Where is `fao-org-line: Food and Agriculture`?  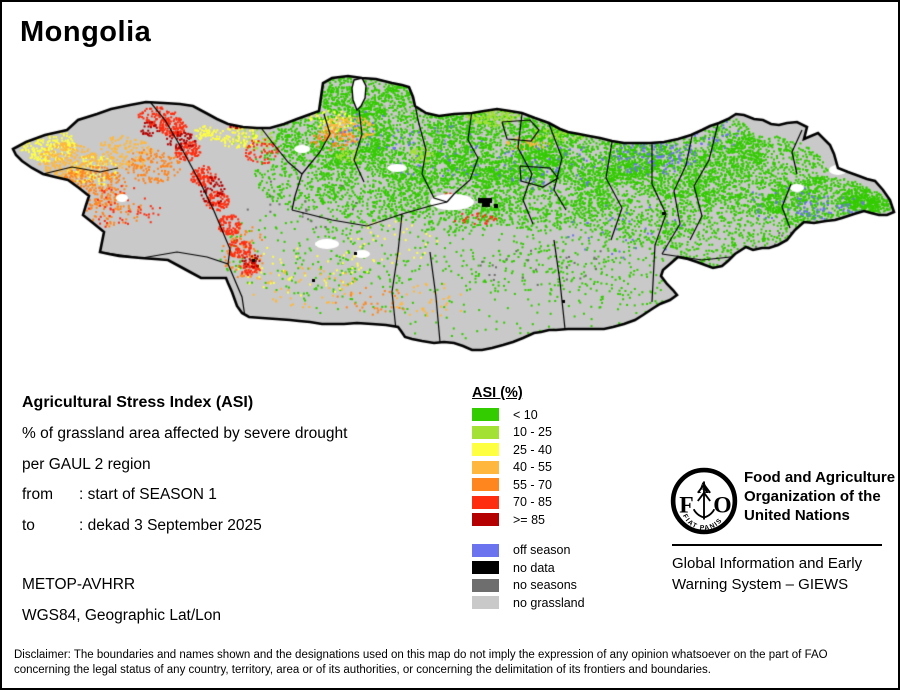
fao-org-line: Food and Agriculture is located at coordinates (820, 477).